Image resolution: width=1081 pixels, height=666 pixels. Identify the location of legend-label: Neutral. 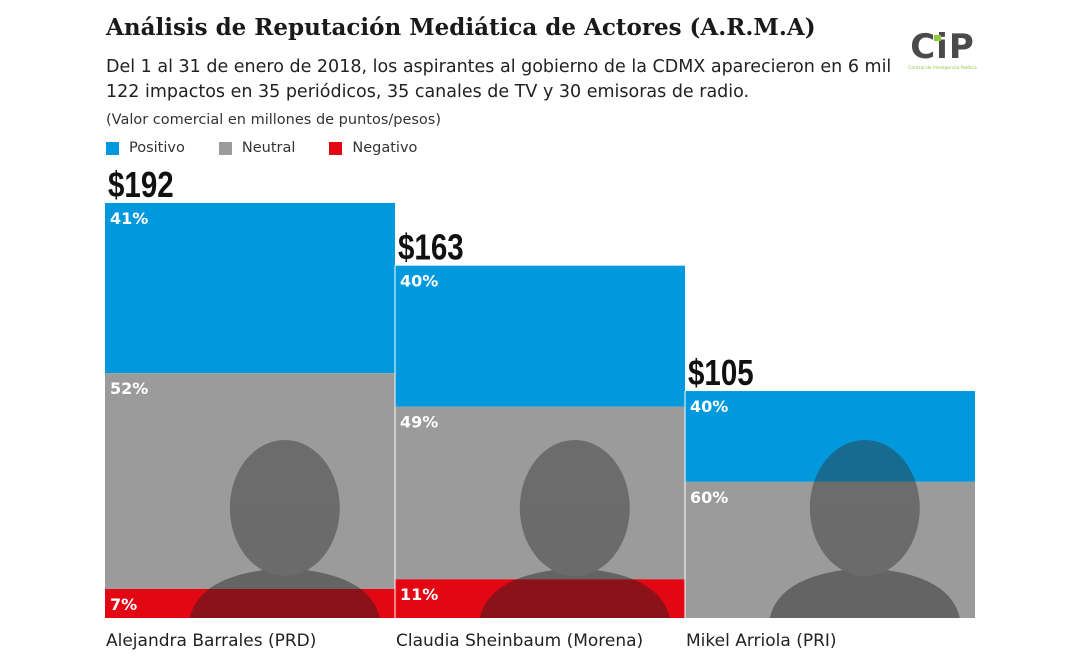
(268, 148).